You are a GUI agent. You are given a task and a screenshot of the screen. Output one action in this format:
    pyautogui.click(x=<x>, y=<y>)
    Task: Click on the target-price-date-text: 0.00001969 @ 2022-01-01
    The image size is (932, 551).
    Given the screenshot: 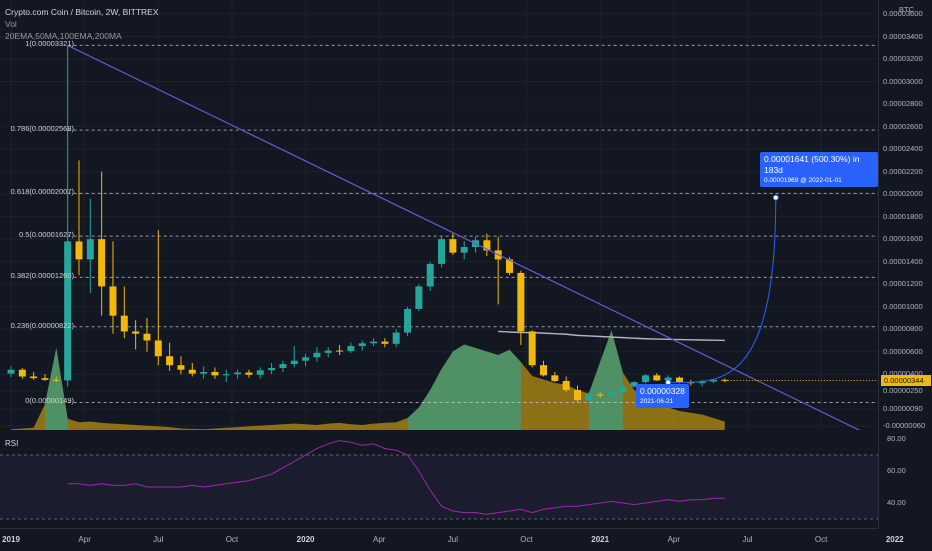 What is the action you would take?
    pyautogui.click(x=803, y=180)
    